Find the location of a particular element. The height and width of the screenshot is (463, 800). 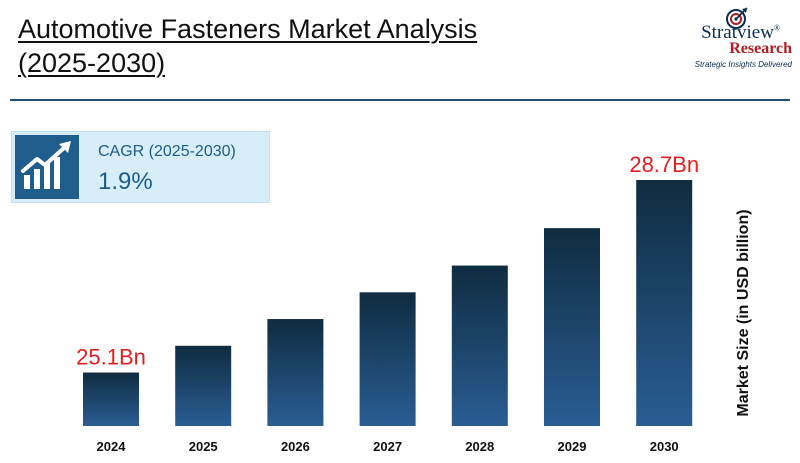

logo-registered: ® is located at coordinates (776, 28).